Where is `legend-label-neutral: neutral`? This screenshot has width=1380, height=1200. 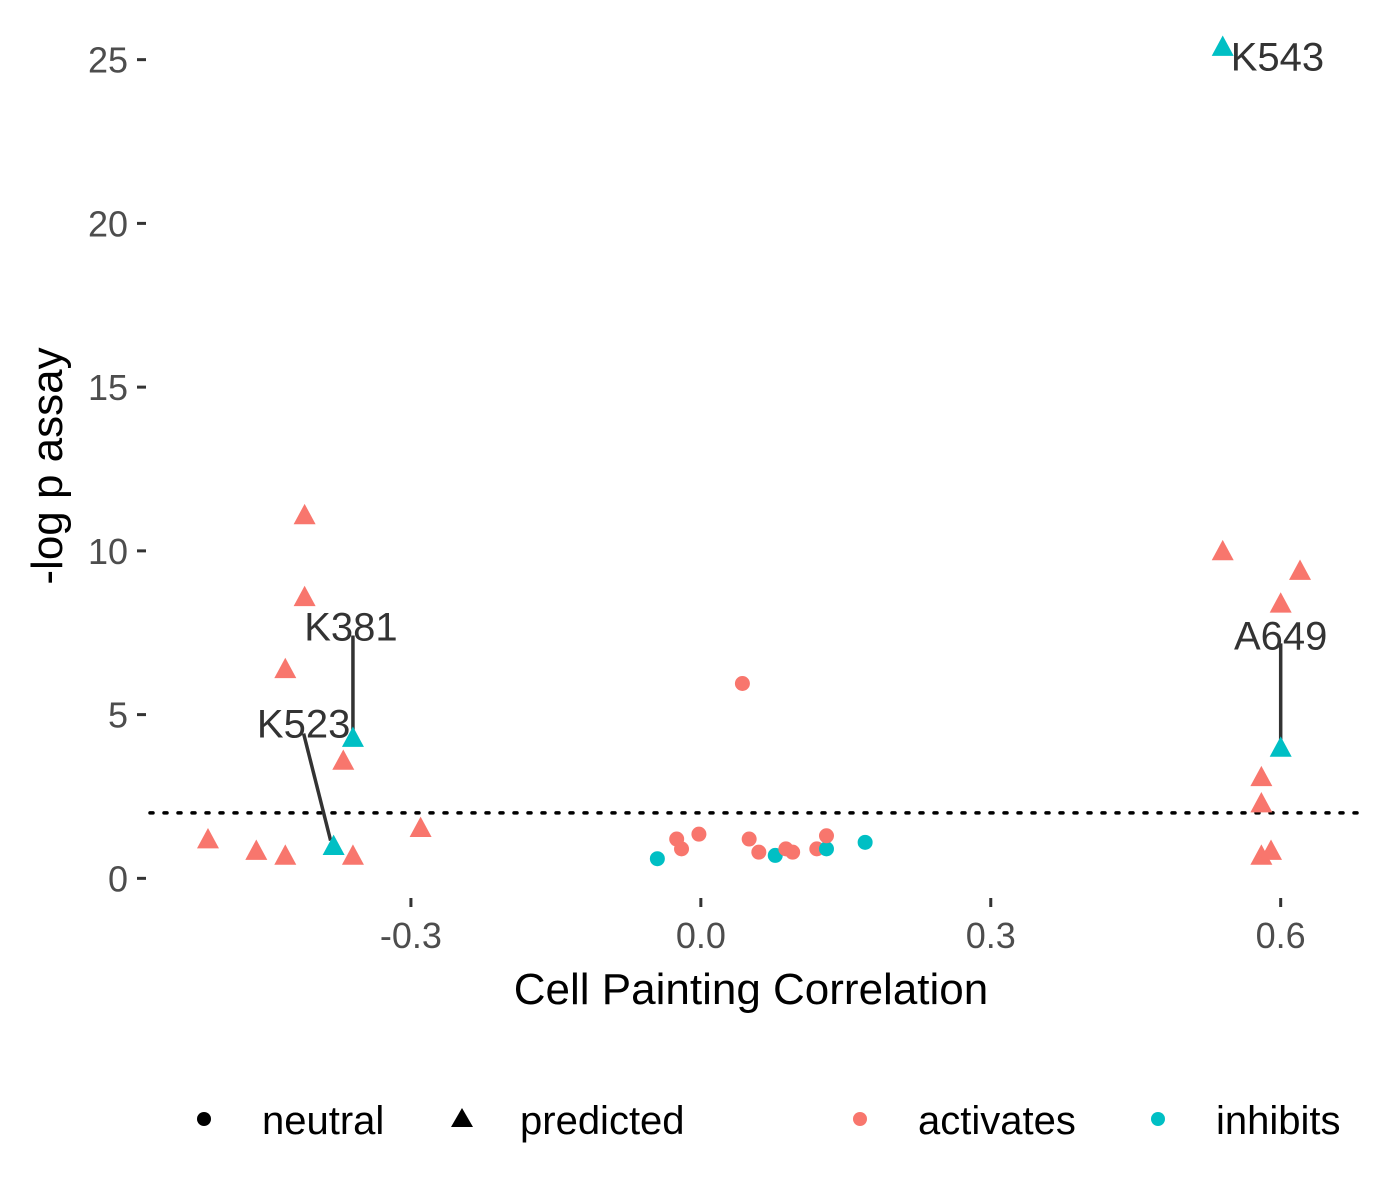 legend-label-neutral: neutral is located at coordinates (323, 1121).